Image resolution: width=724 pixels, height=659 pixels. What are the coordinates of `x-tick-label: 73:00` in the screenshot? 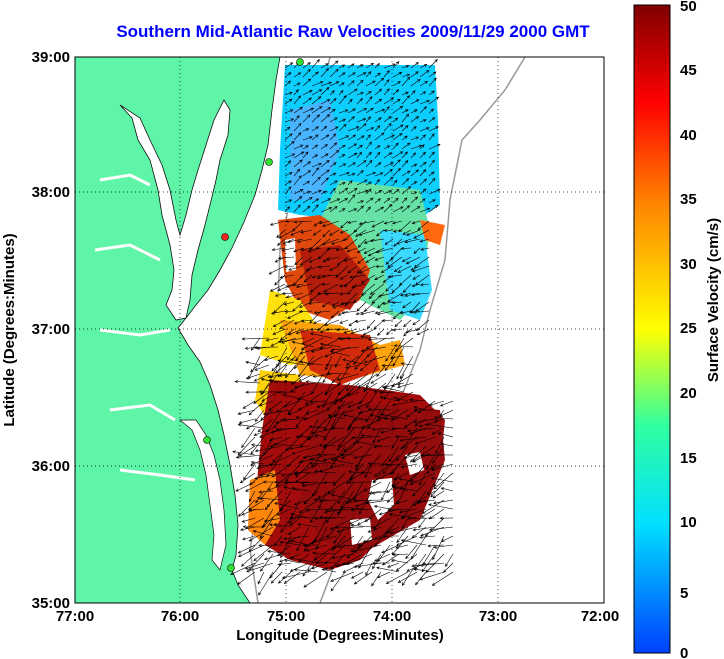 It's located at (498, 616).